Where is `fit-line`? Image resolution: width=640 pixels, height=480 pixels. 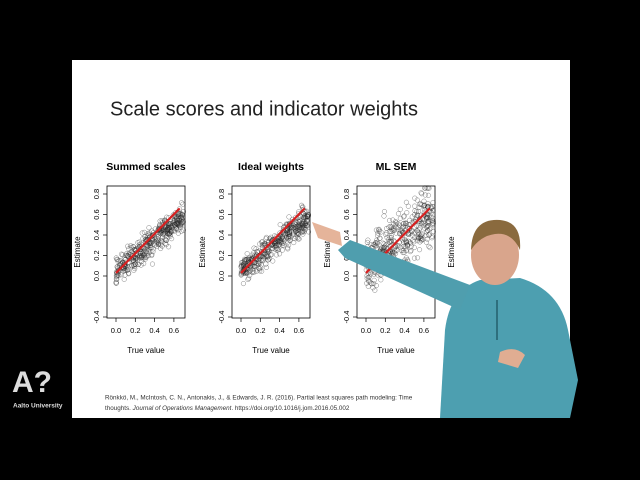
fit-line is located at coordinates (273, 240).